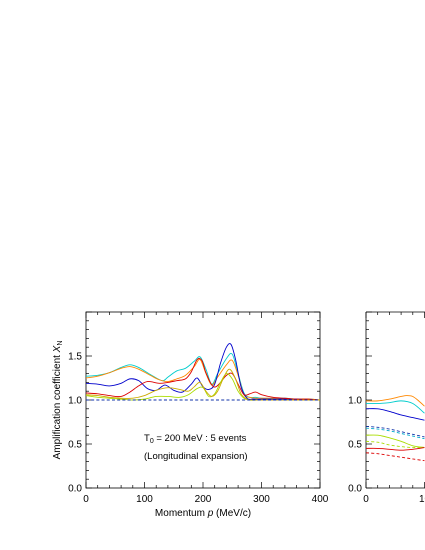 Image resolution: width=425 pixels, height=550 pixels. I want to click on left-ytick-label: 0.5, so click(75, 445).